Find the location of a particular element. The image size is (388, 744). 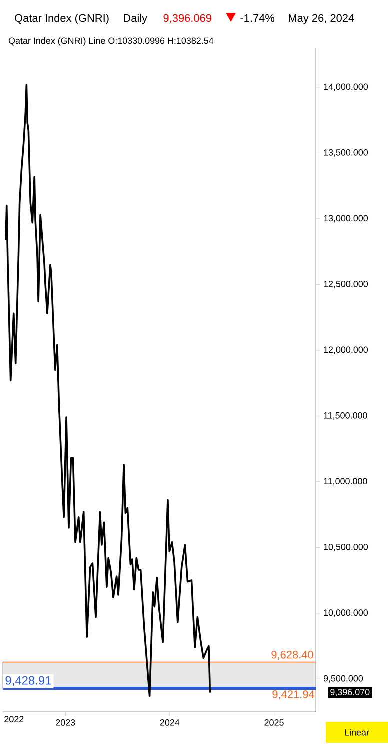

chart-title: Qatar Index (GNRI) is located at coordinates (62, 19).